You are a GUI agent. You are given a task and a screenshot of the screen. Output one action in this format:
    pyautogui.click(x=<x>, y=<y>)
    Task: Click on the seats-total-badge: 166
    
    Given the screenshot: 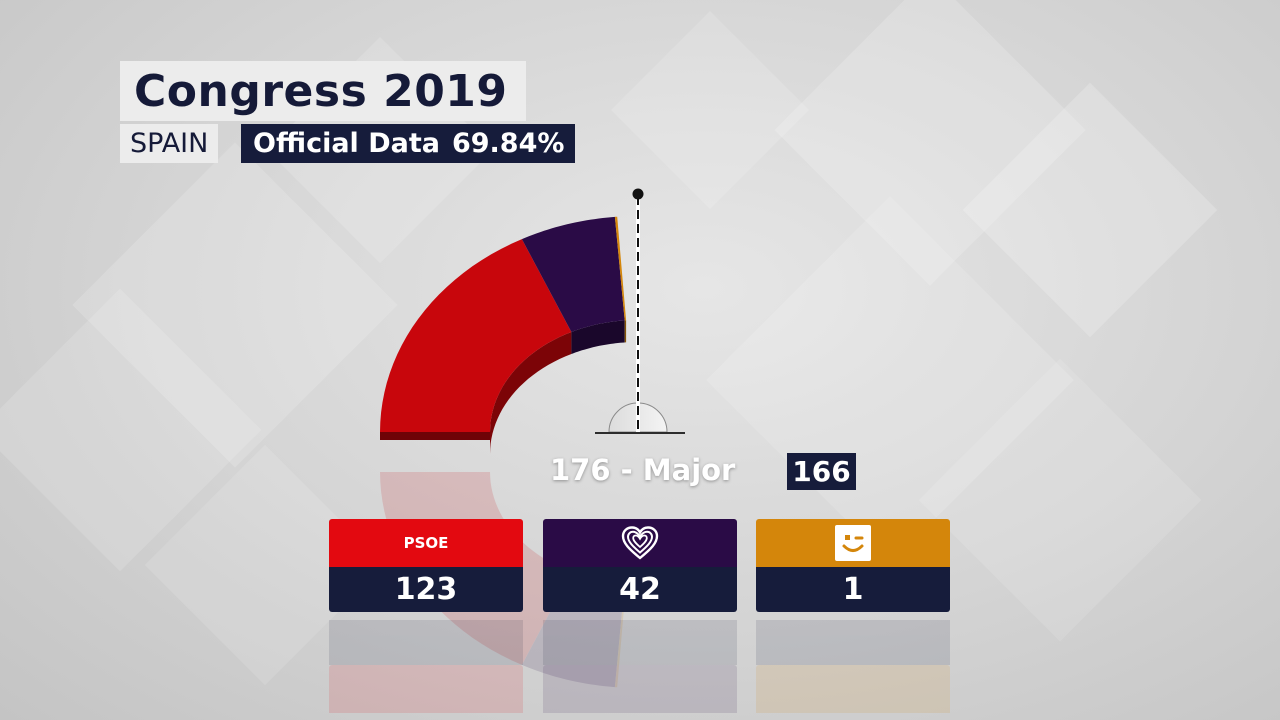 What is the action you would take?
    pyautogui.click(x=821, y=471)
    